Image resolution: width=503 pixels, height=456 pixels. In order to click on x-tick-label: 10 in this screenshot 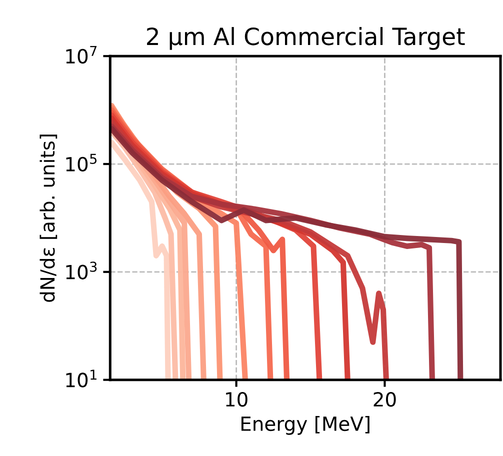, I will do `click(237, 399)`.